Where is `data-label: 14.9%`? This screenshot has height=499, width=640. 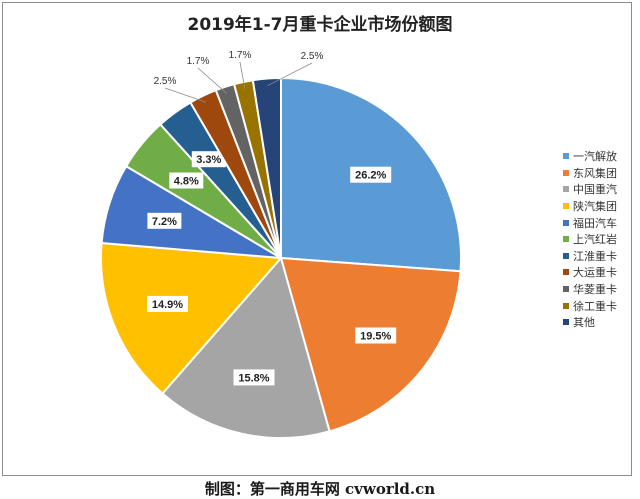
data-label: 14.9% is located at coordinates (167, 305).